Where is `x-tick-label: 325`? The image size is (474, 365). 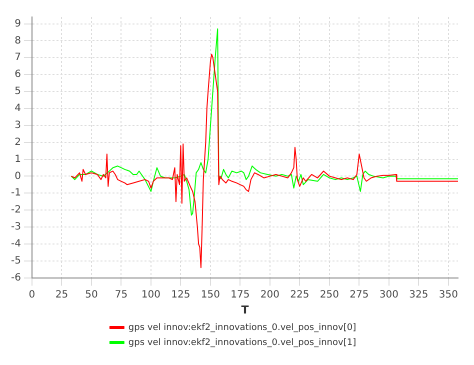
x-tick-label: 325 is located at coordinates (418, 294).